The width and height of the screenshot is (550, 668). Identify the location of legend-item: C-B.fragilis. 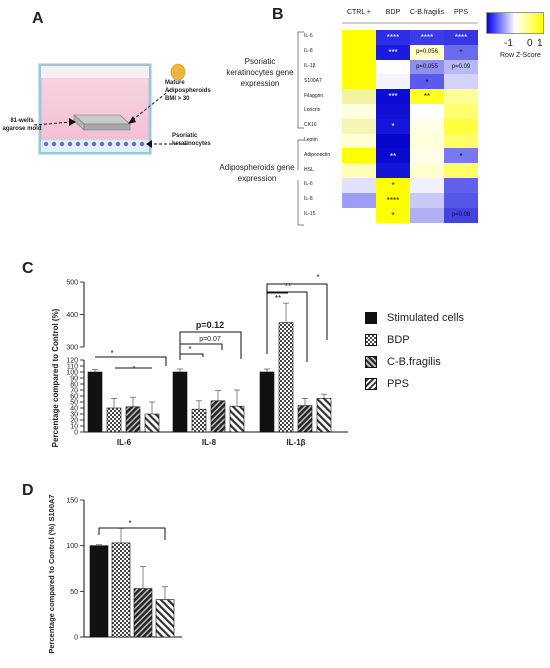
(403, 362).